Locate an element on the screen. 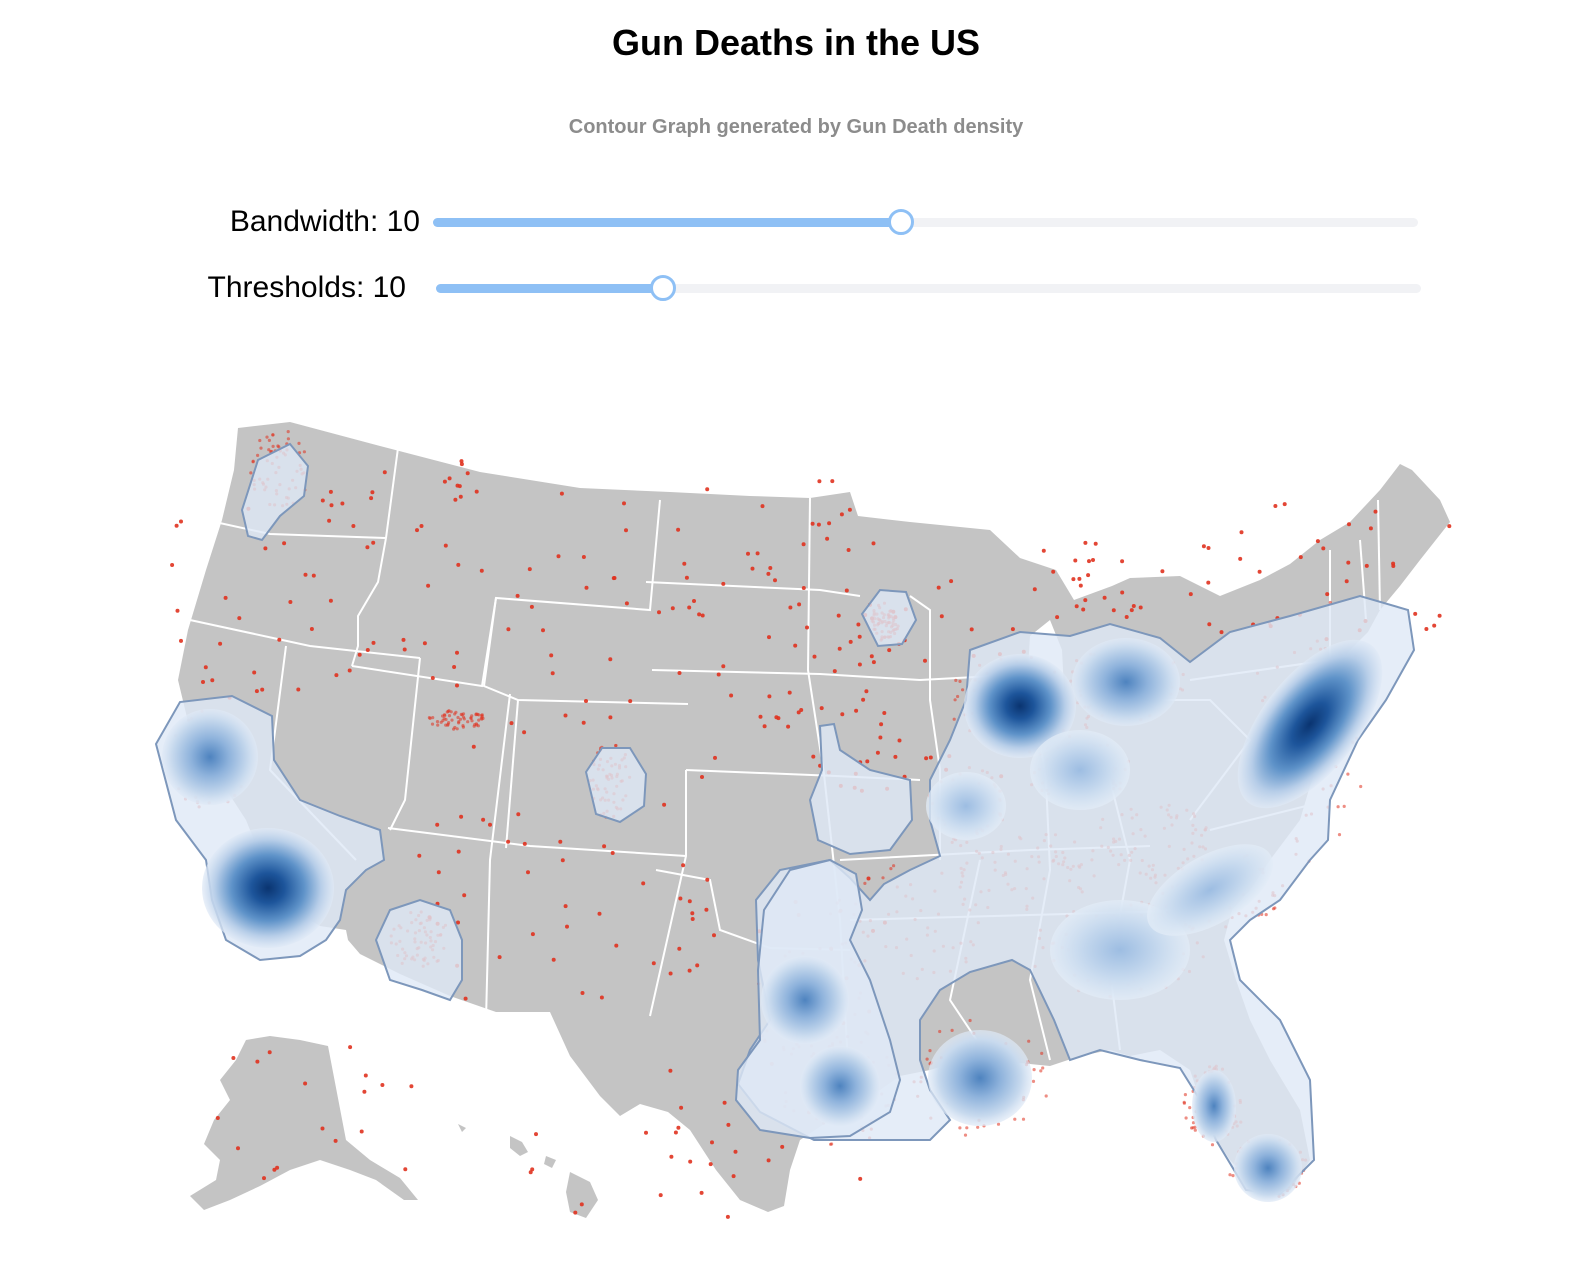  contour-phoenix is located at coordinates (418, 950).